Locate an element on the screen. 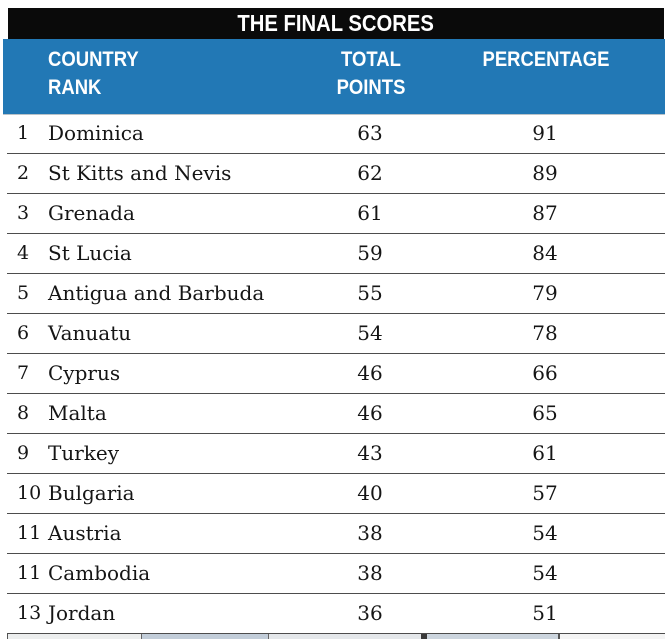  percentage-cell: 84 is located at coordinates (545, 253).